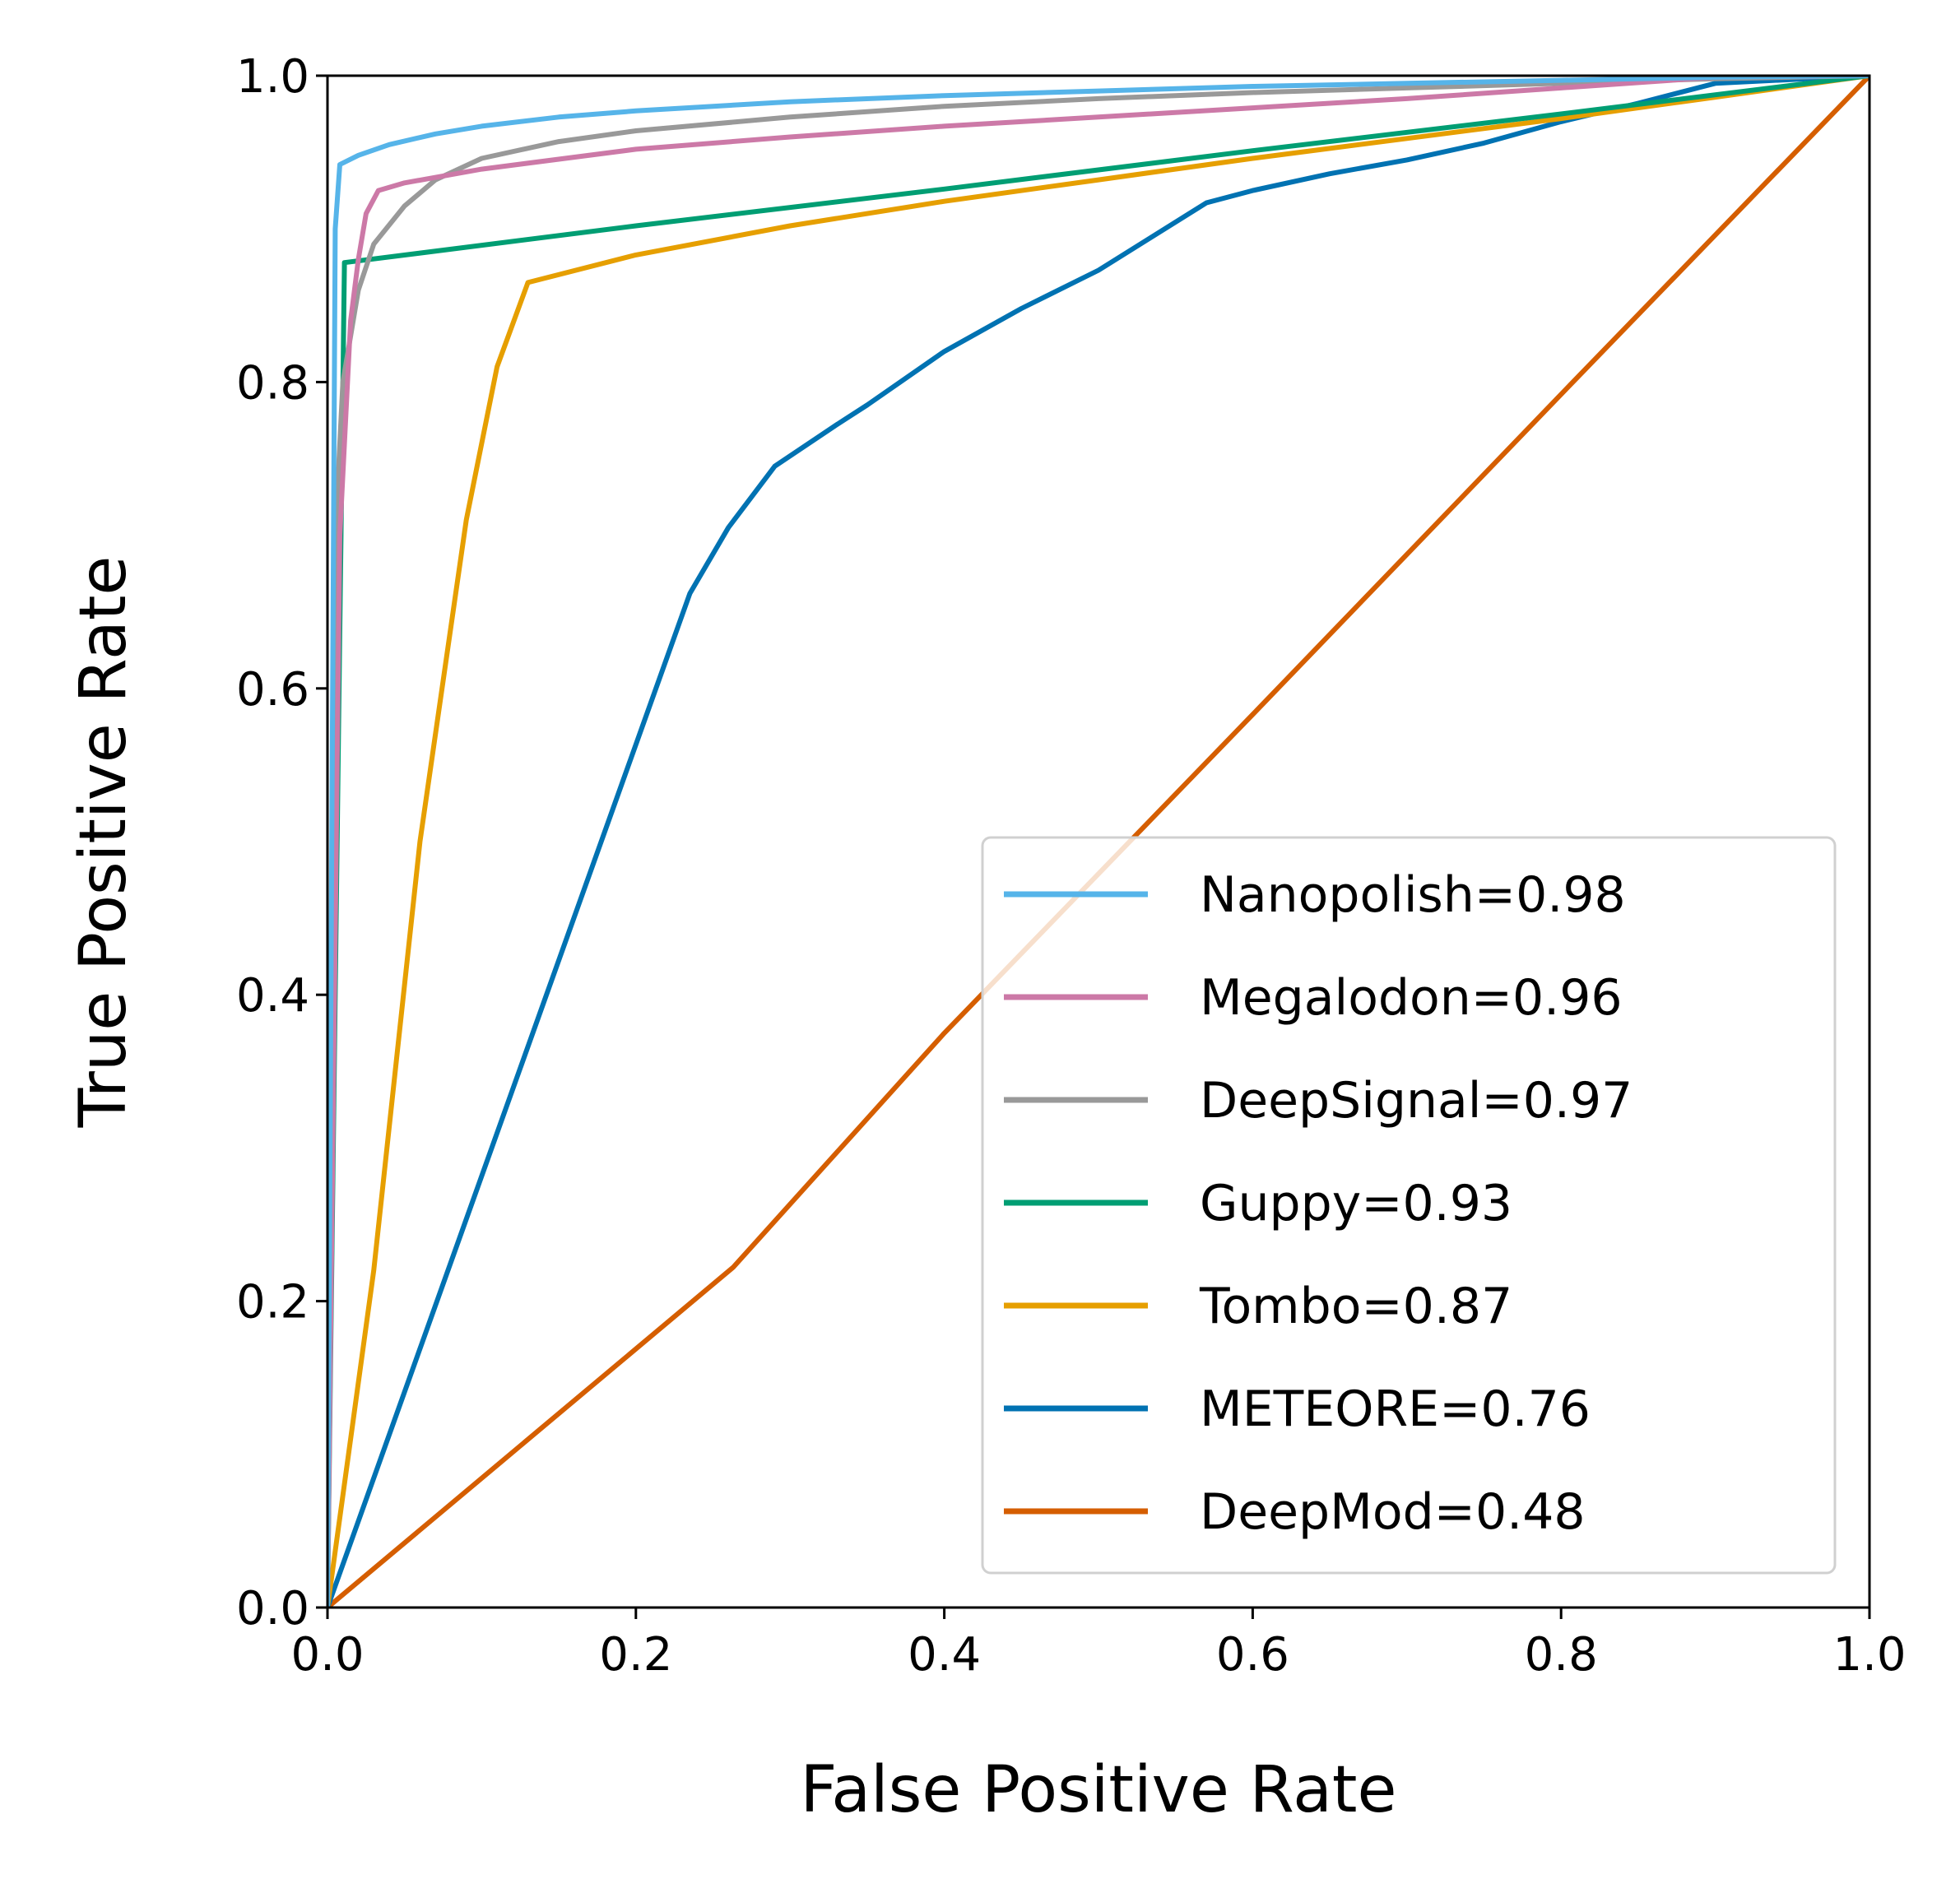  Describe the element at coordinates (1561, 1655) in the screenshot. I see `x-tick-label: 0.8` at that location.